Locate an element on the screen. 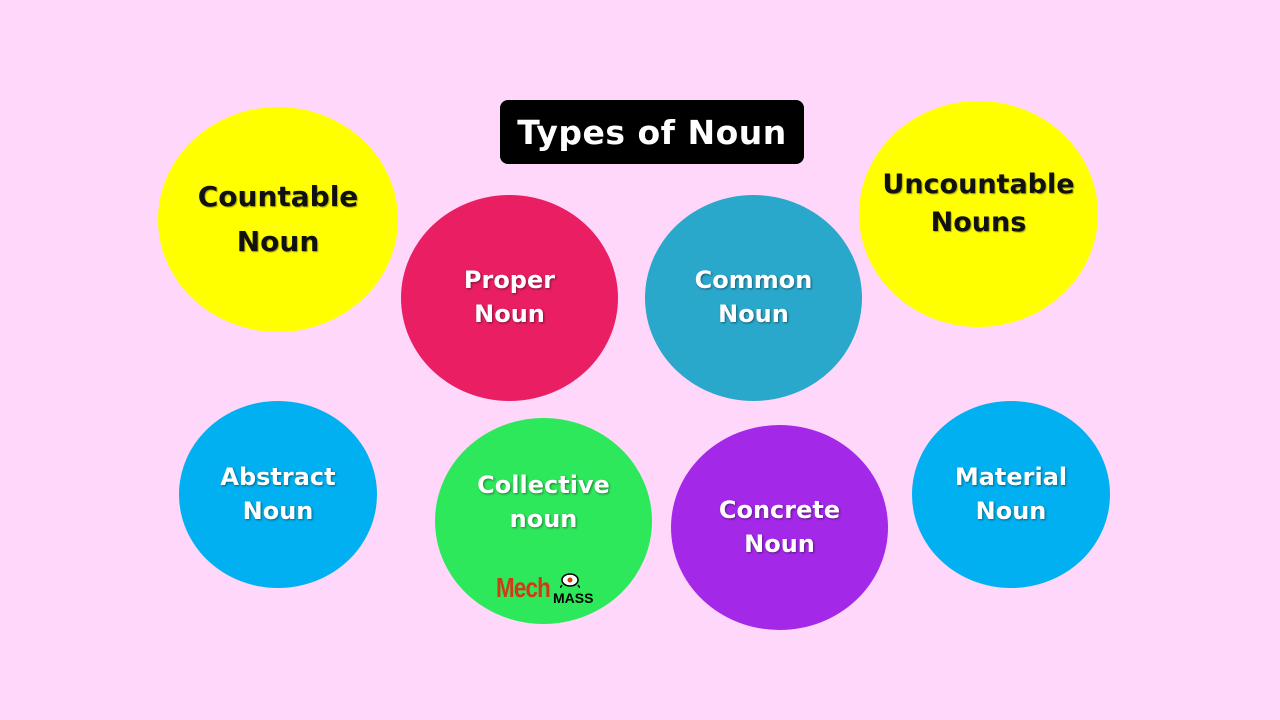 Image resolution: width=1280 pixels, height=720 pixels. mechmass-logo: Mech MASS is located at coordinates (546, 589).